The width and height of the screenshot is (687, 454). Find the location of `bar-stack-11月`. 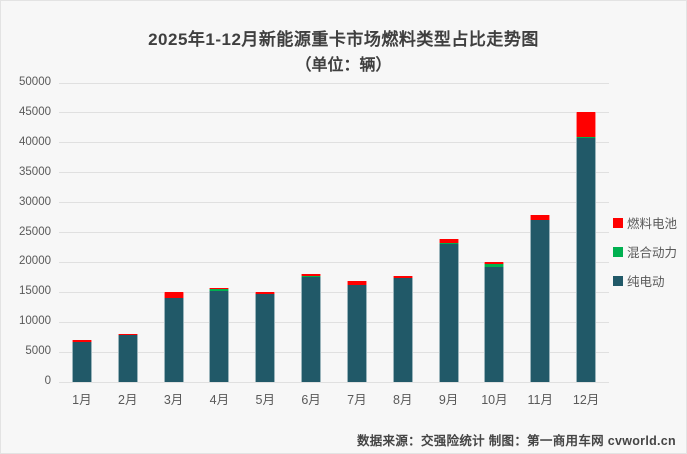

bar-stack-11月 is located at coordinates (540, 298).